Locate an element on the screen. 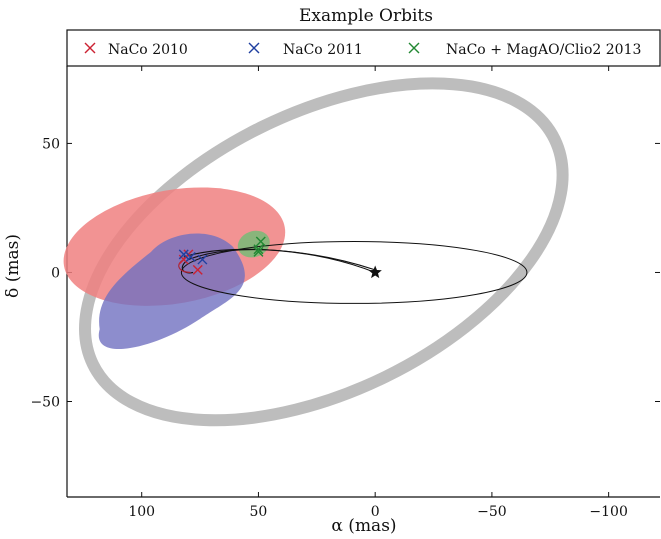 The image size is (661, 539). y-tick-label: −50 is located at coordinates (45, 403).